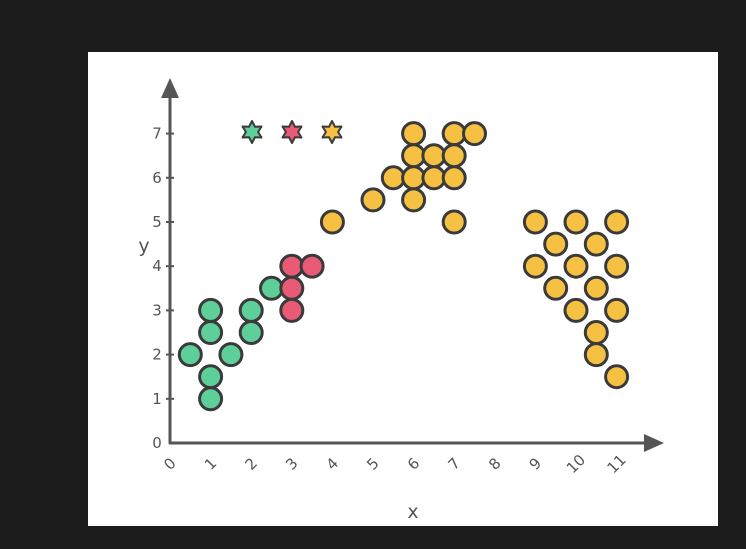  What do you see at coordinates (157, 399) in the screenshot?
I see `y-tick-label-1: 1` at bounding box center [157, 399].